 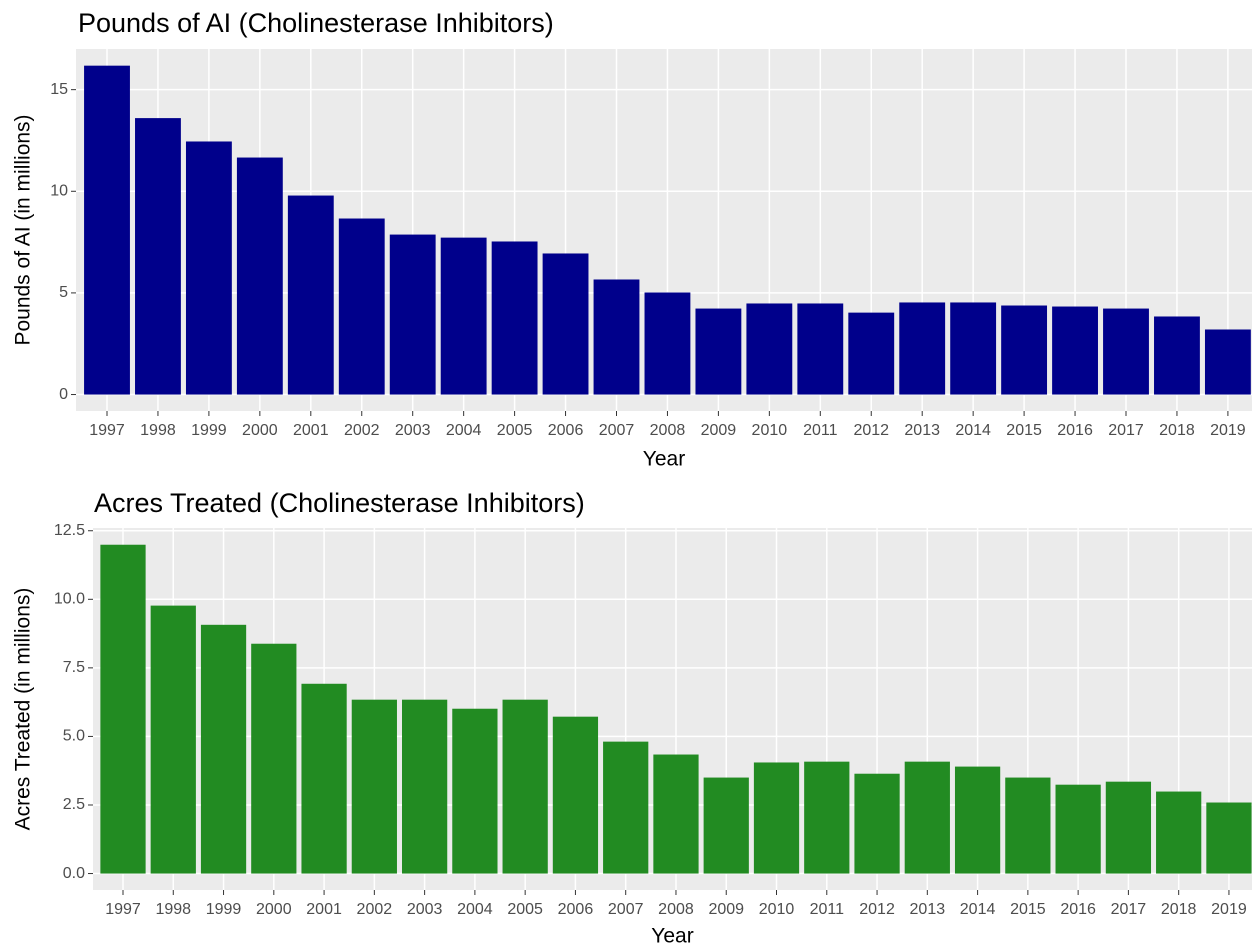 I want to click on x-tick-label: 2001, so click(x=311, y=430).